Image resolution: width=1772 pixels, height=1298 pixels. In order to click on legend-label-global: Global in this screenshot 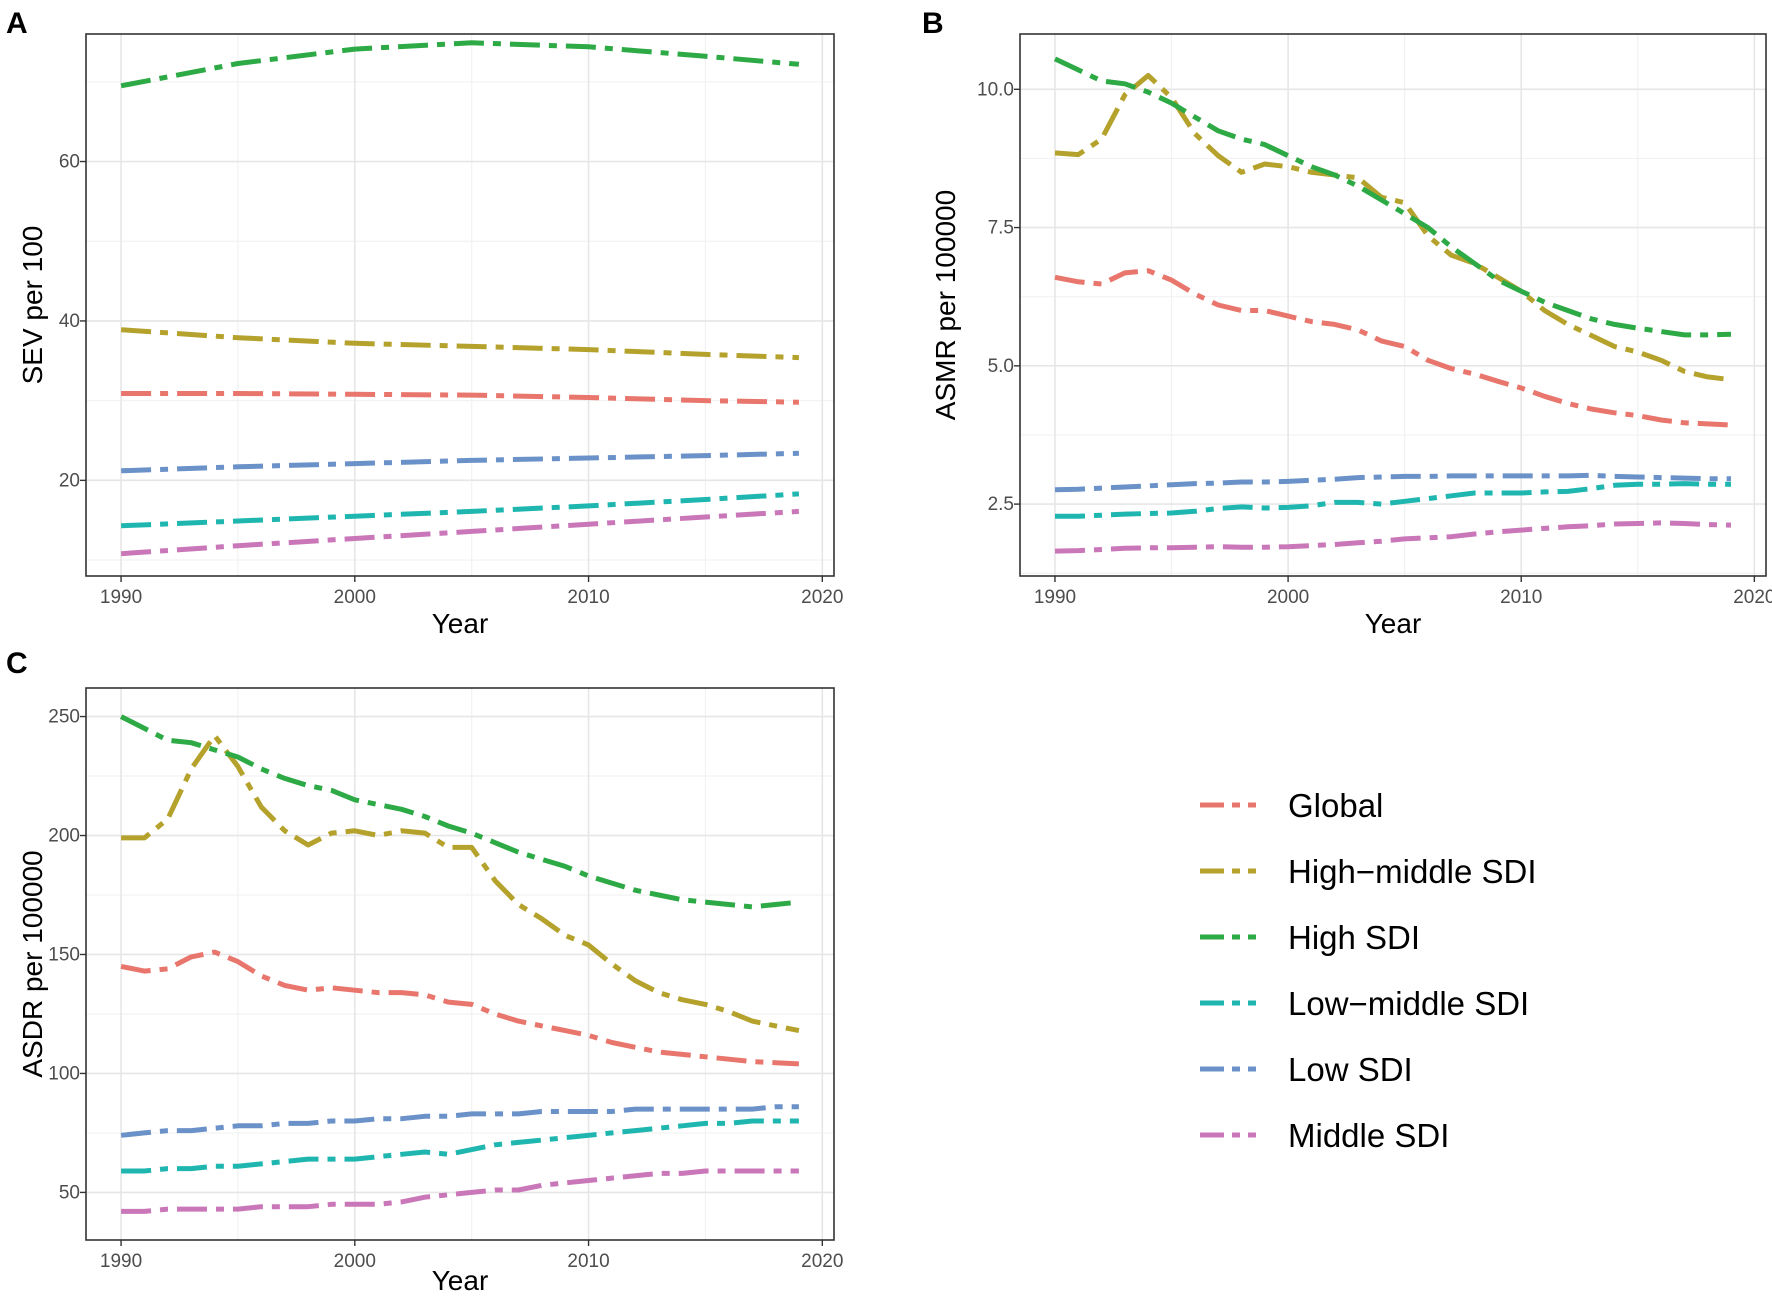, I will do `click(1335, 805)`.